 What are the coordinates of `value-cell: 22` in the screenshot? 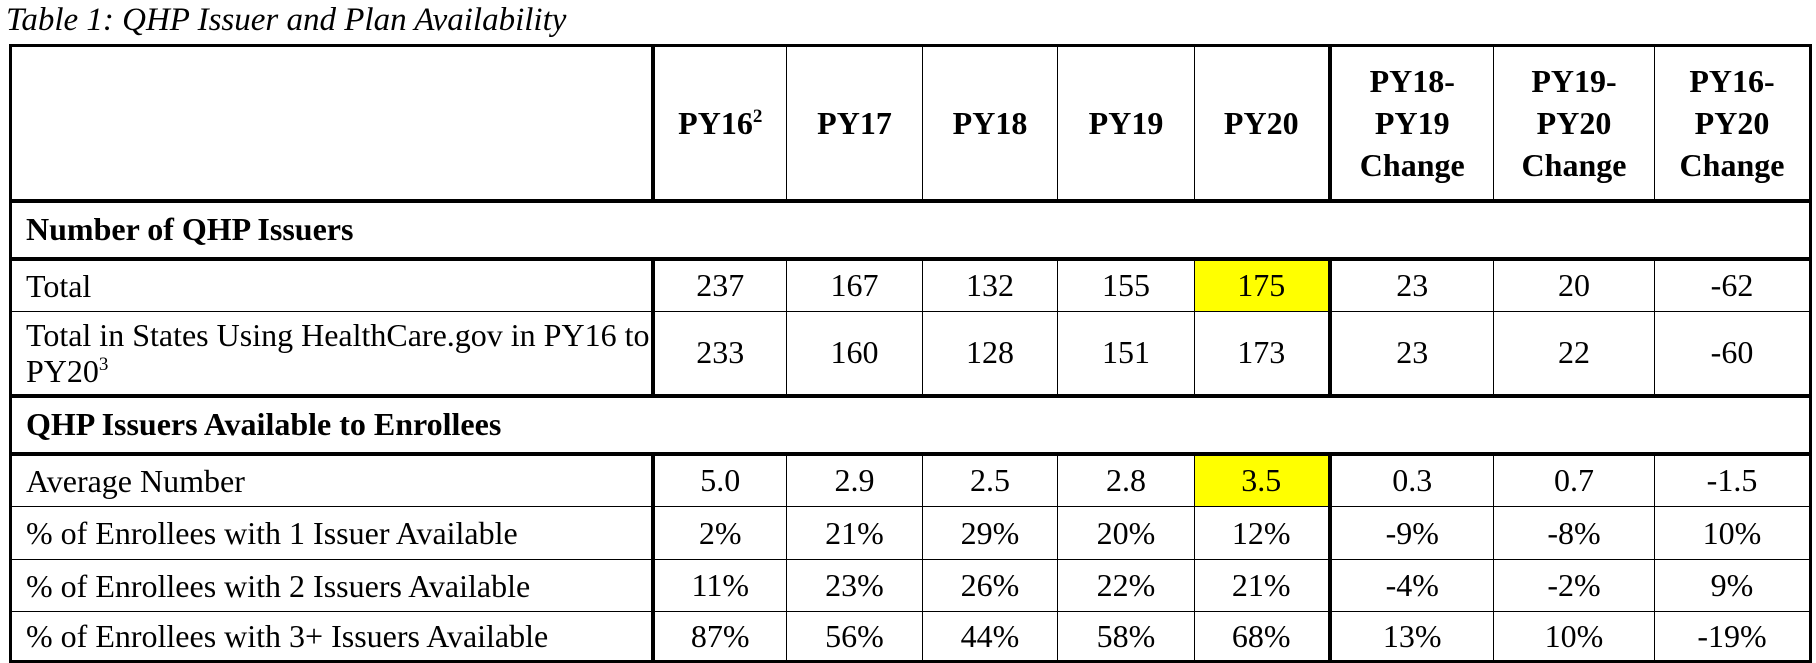 It's located at (1574, 353).